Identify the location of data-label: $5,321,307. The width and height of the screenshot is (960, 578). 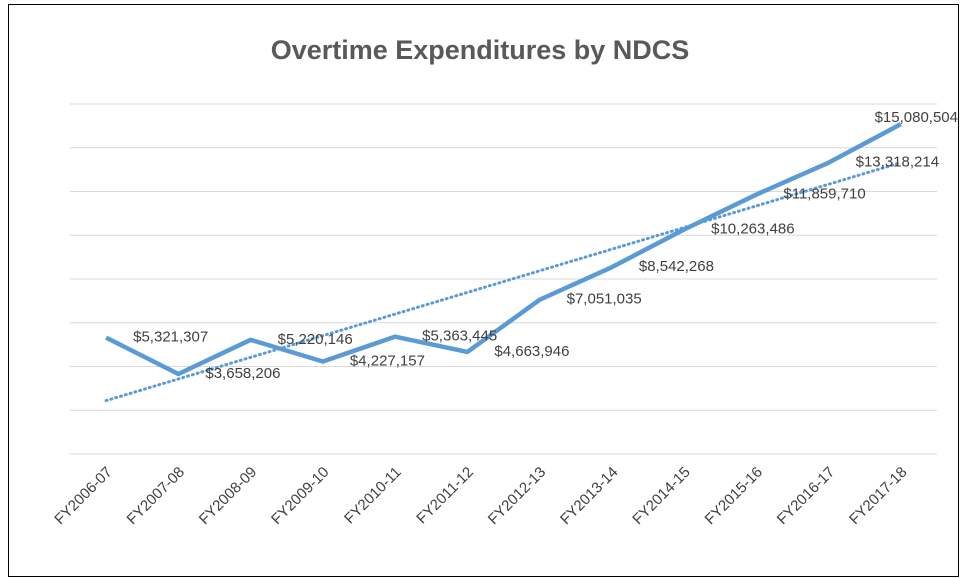
(170, 337).